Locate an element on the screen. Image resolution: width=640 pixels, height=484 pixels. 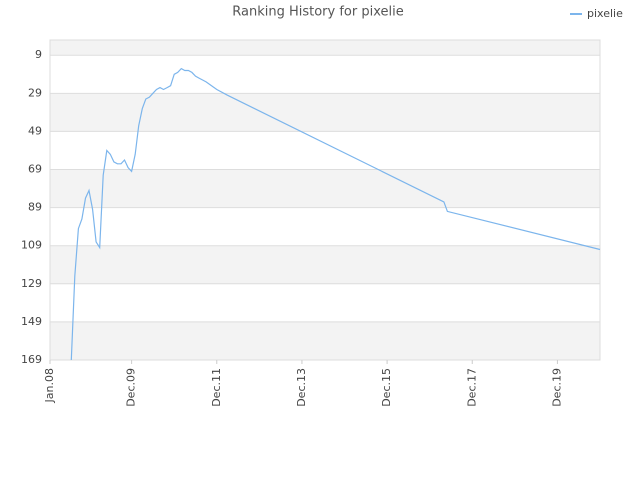
y-tick-label: 169 is located at coordinates (31, 359).